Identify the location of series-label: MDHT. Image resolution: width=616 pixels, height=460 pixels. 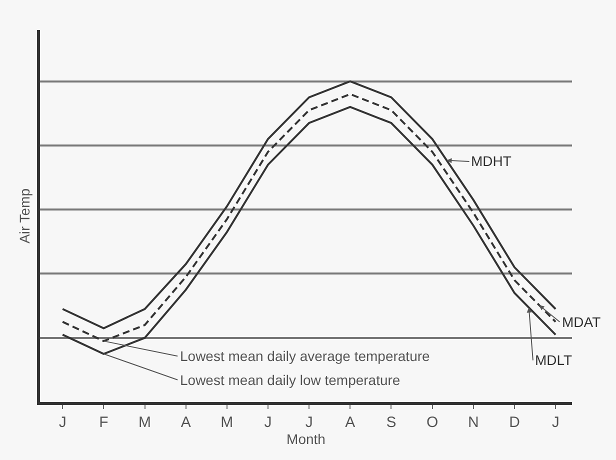
(491, 161).